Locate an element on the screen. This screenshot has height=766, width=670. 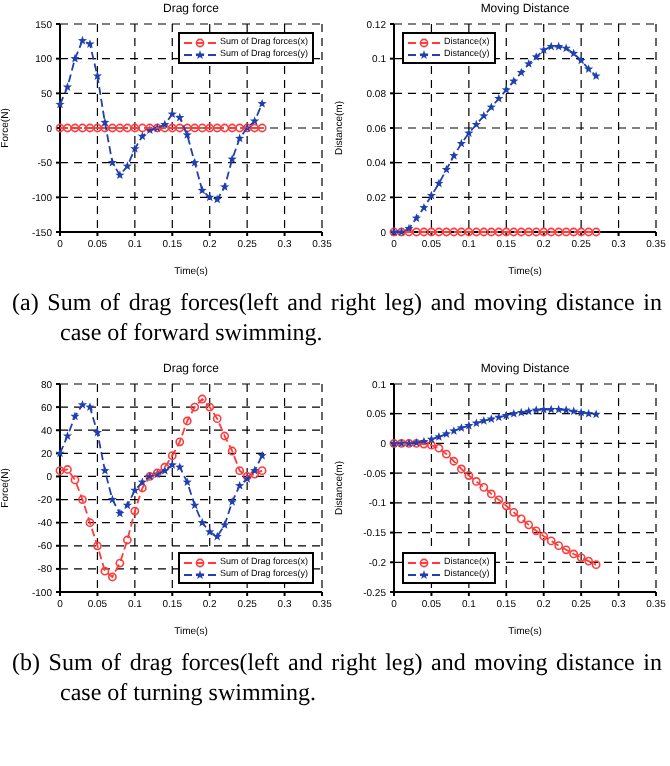
text: (b) Sum of drag forces(left and right leg) and moving distance in case of turning swimming. is located at coordinates (337, 678).